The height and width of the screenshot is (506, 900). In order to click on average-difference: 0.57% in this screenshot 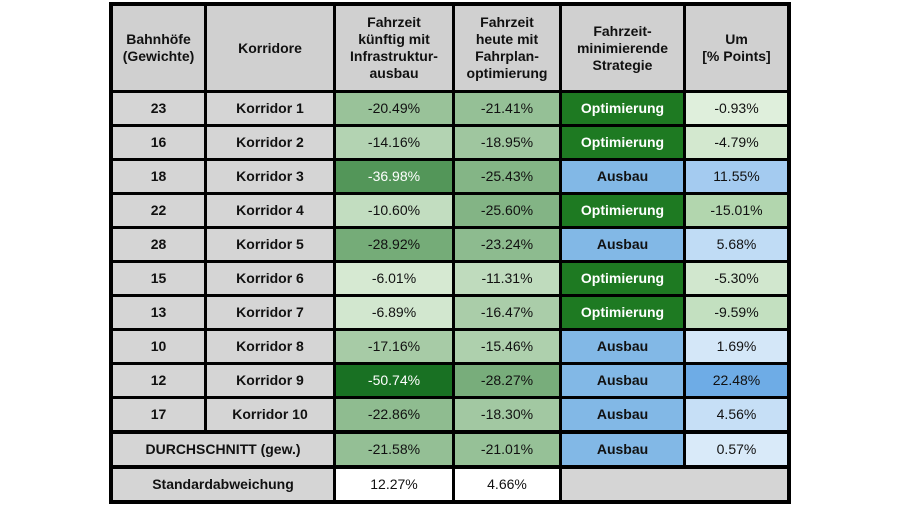, I will do `click(736, 449)`.